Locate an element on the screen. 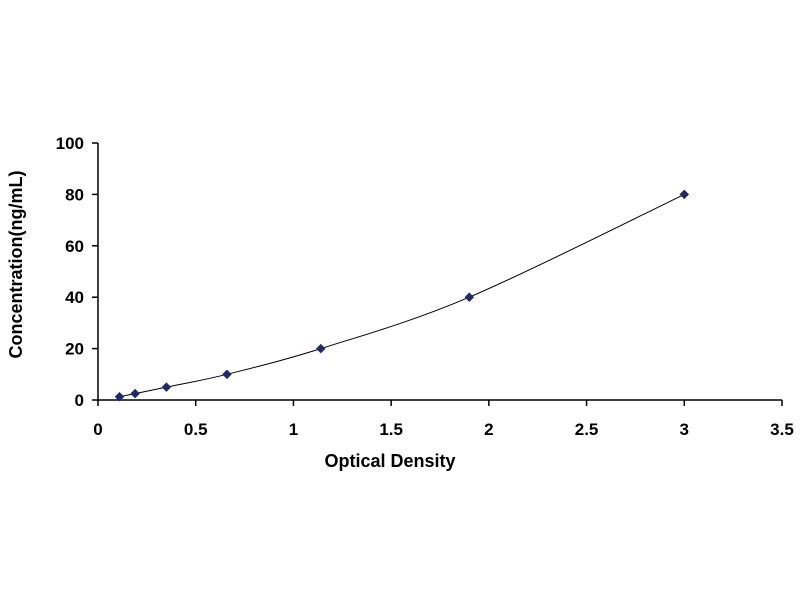  x-tick-label: 2.5 is located at coordinates (587, 429).